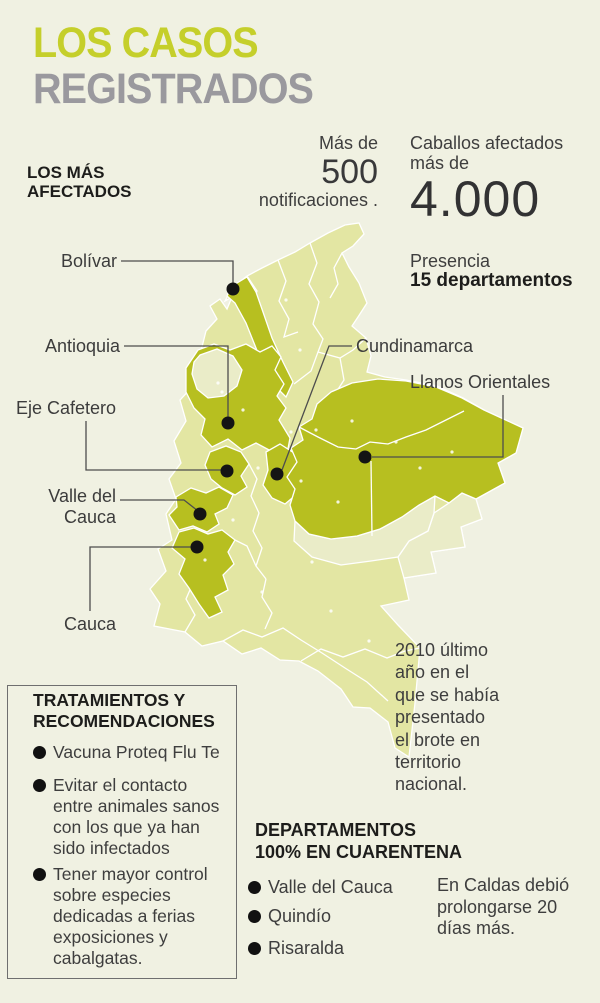 The width and height of the screenshot is (600, 1003). What do you see at coordinates (88, 261) in the screenshot?
I see `map-label-bolivar: Bolívar` at bounding box center [88, 261].